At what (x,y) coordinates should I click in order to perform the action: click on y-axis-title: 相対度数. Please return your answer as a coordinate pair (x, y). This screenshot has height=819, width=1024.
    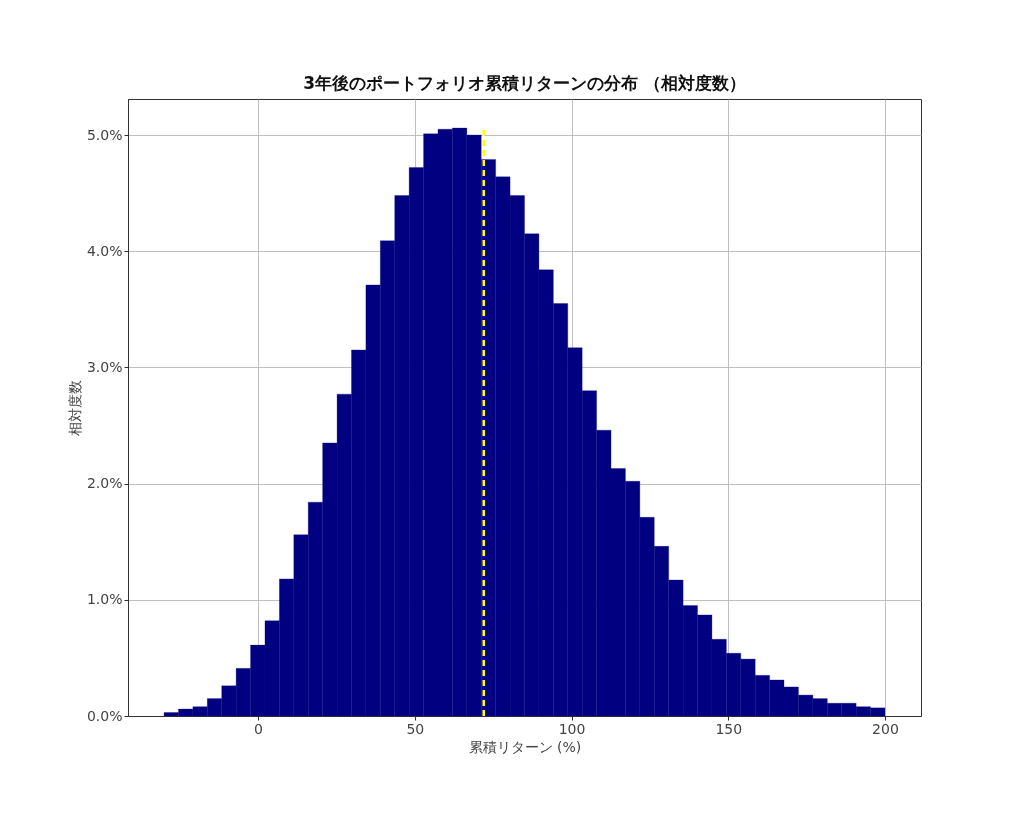
    Looking at the image, I should click on (74, 408).